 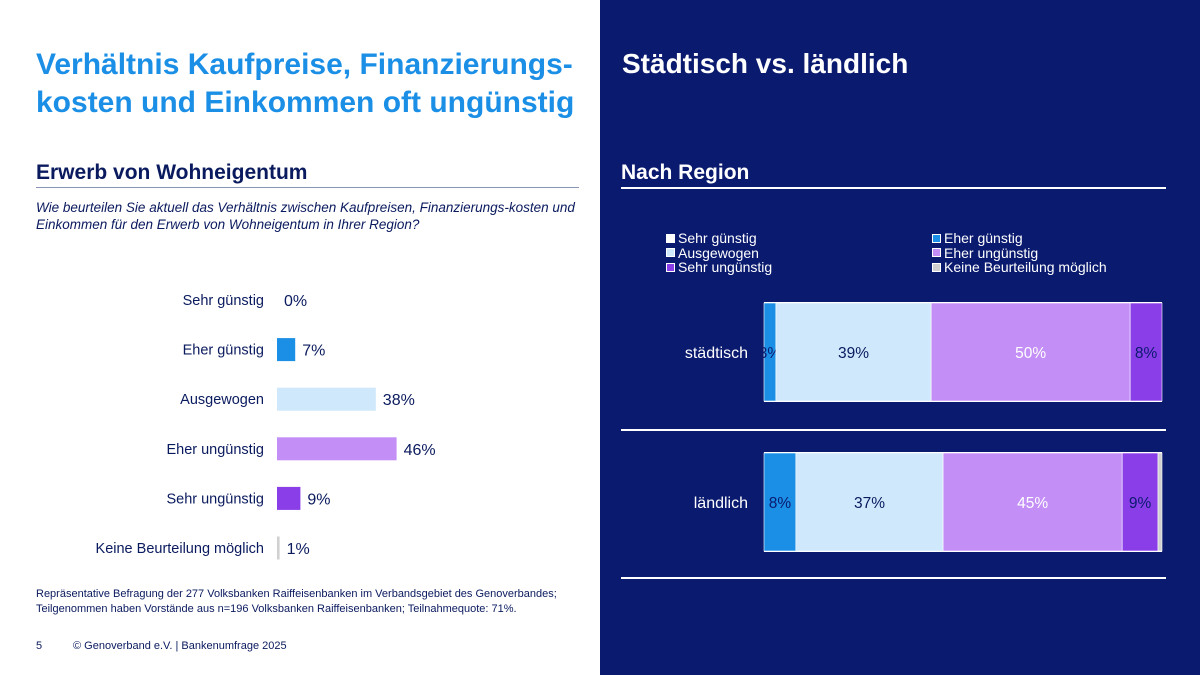 What do you see at coordinates (983, 238) in the screenshot?
I see `legend-label: Eher günstig` at bounding box center [983, 238].